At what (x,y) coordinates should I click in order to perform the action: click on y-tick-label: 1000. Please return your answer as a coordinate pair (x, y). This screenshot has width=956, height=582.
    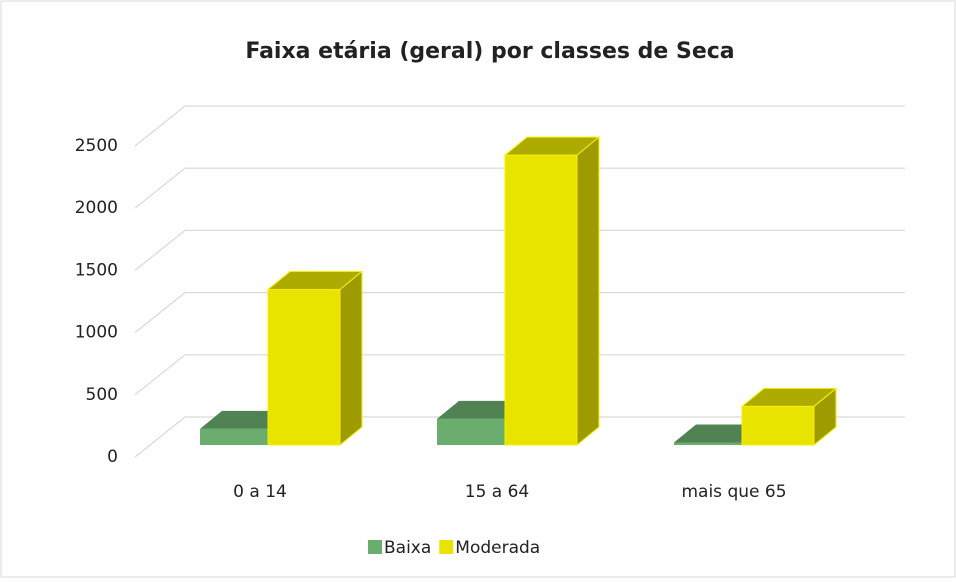
    Looking at the image, I should click on (96, 333).